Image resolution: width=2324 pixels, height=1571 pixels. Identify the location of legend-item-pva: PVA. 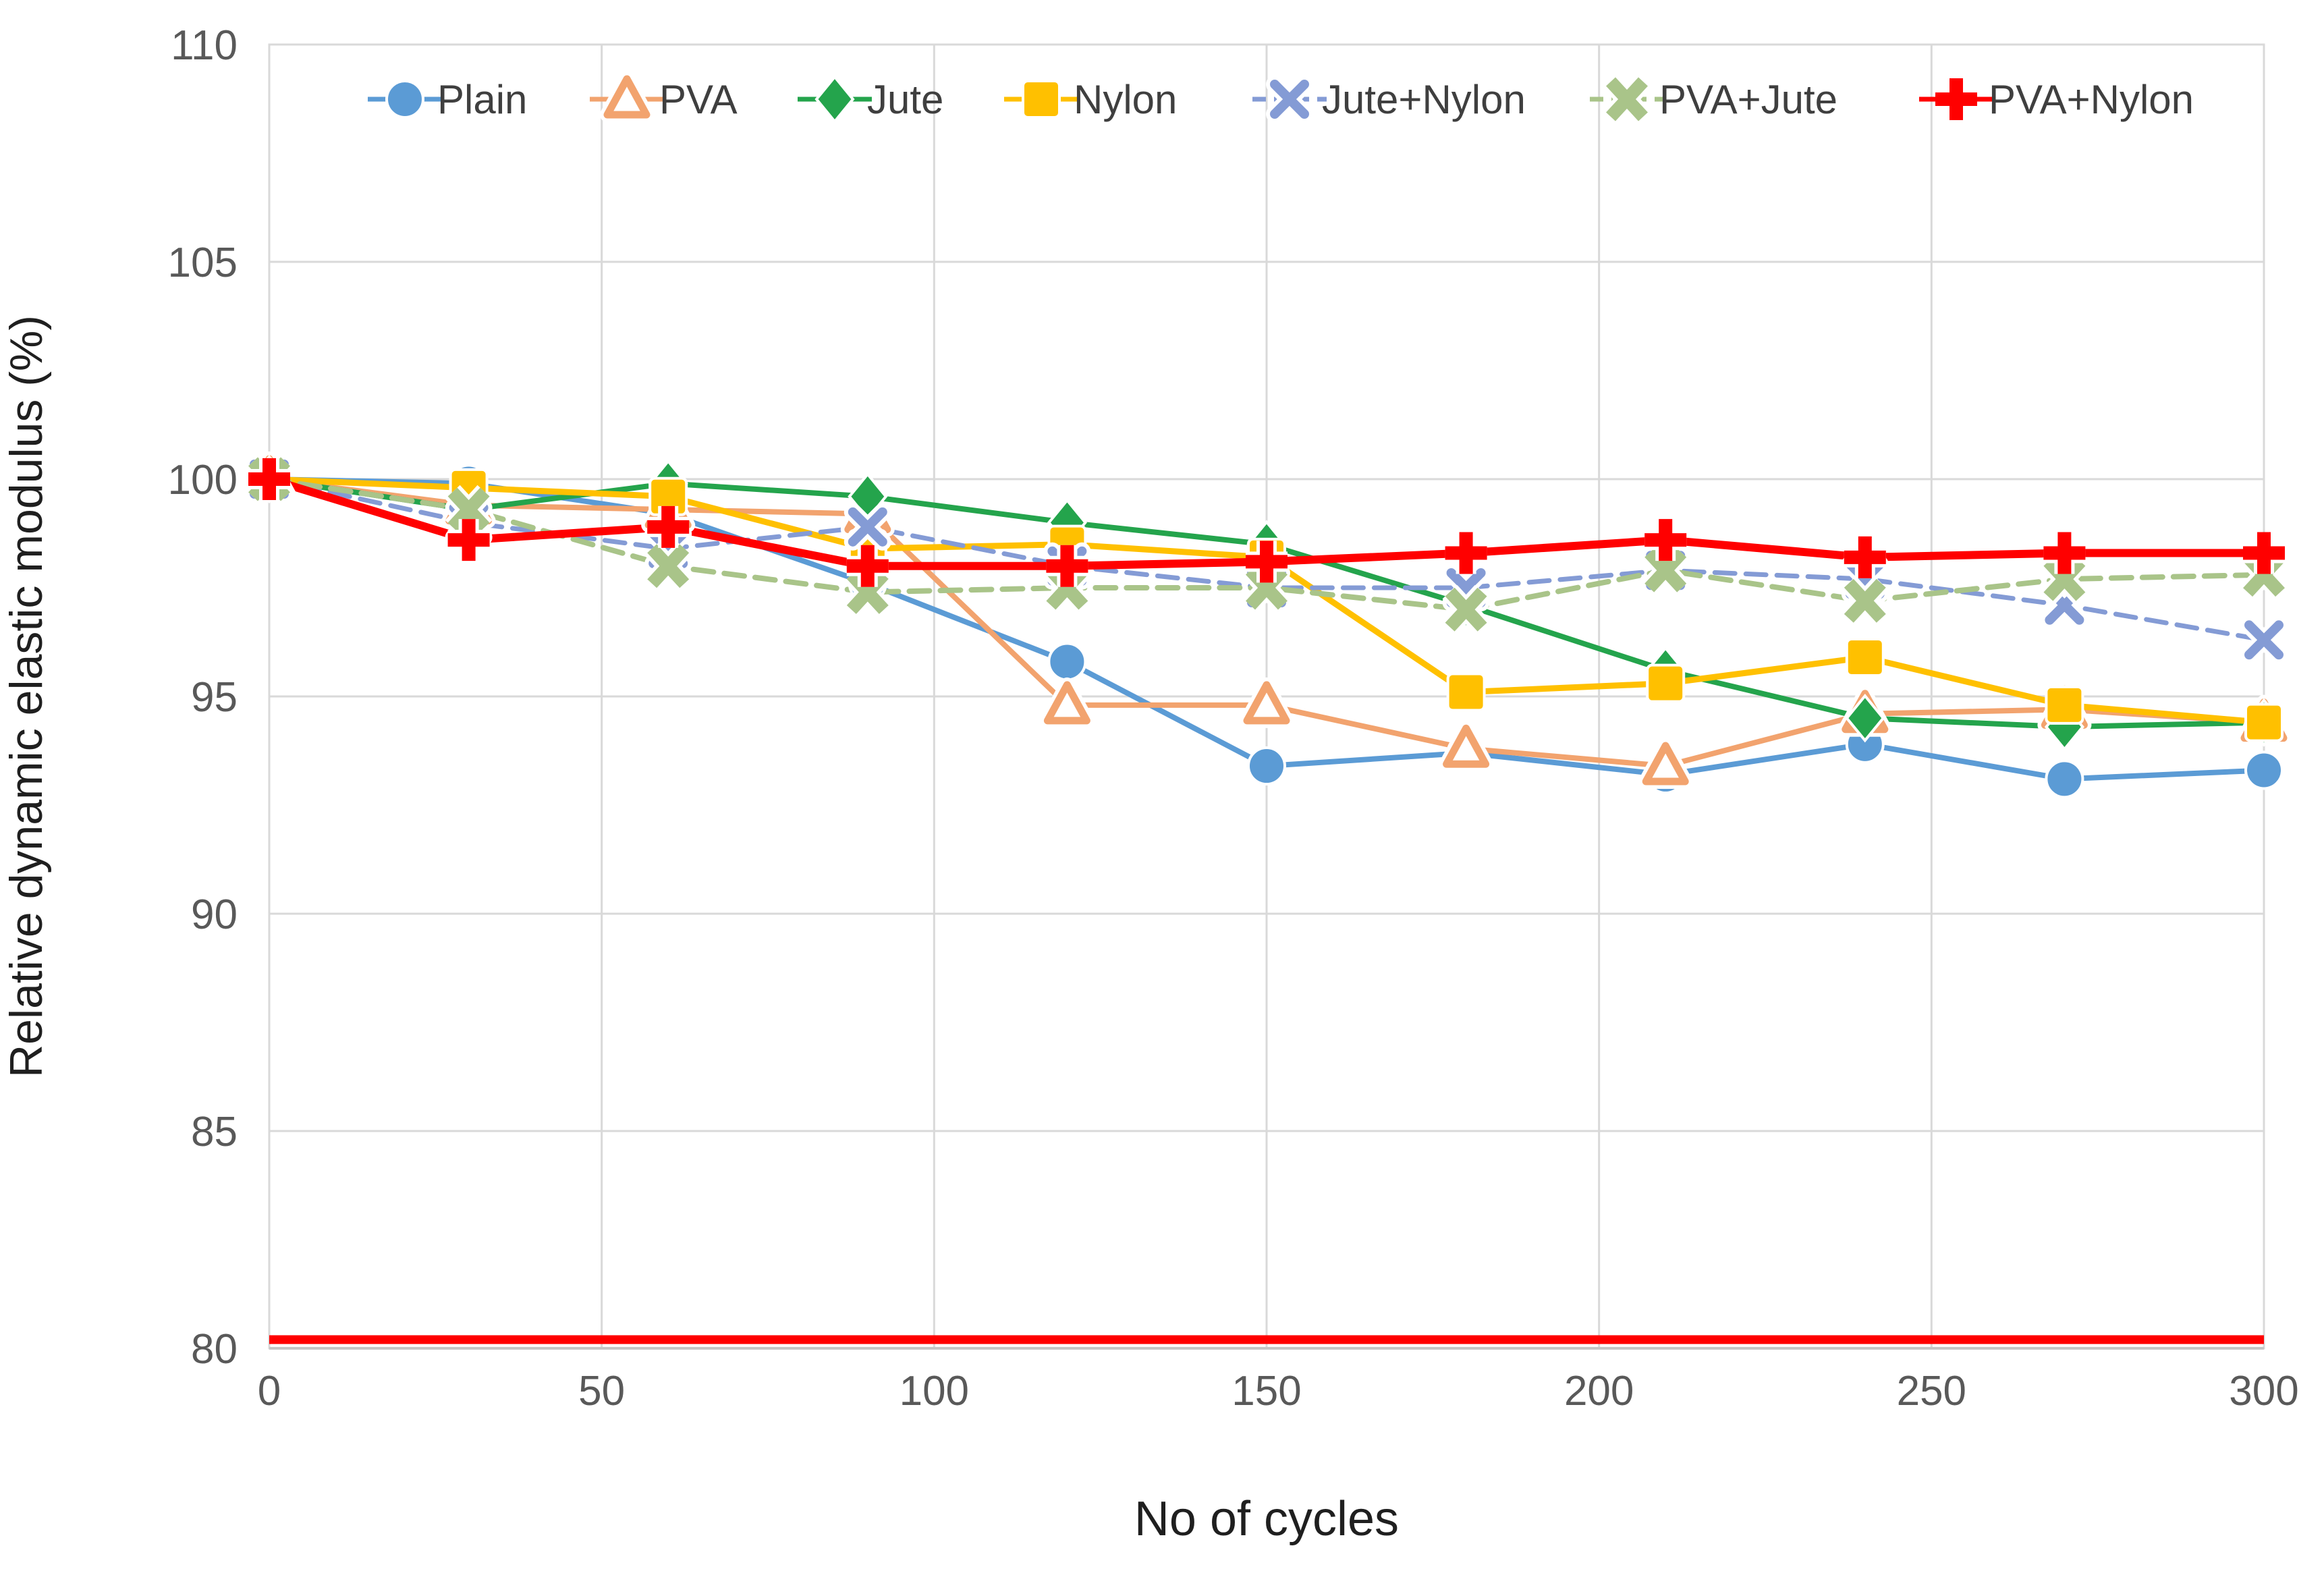
(664, 97).